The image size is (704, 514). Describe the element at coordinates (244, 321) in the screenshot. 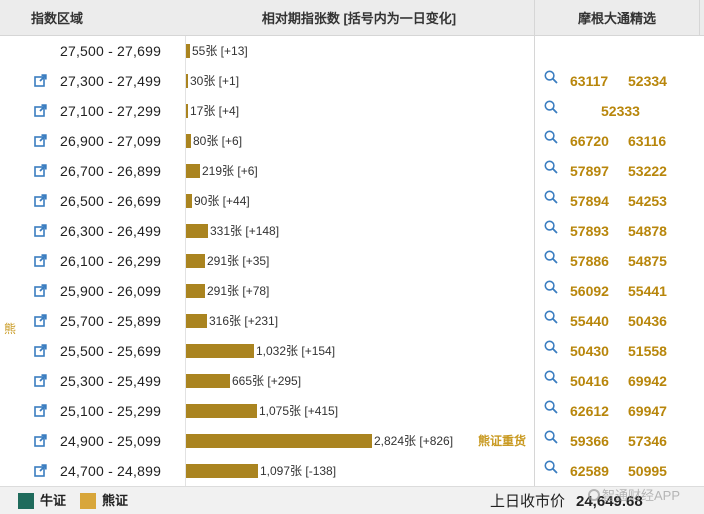

I see `contract-count-label: 316张 [+231]` at that location.